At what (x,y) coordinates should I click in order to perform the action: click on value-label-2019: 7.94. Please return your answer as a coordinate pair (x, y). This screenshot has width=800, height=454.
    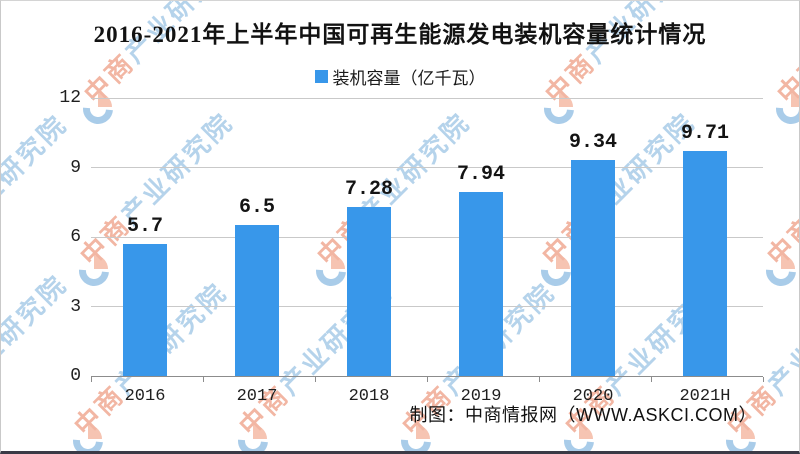
    Looking at the image, I should click on (480, 175).